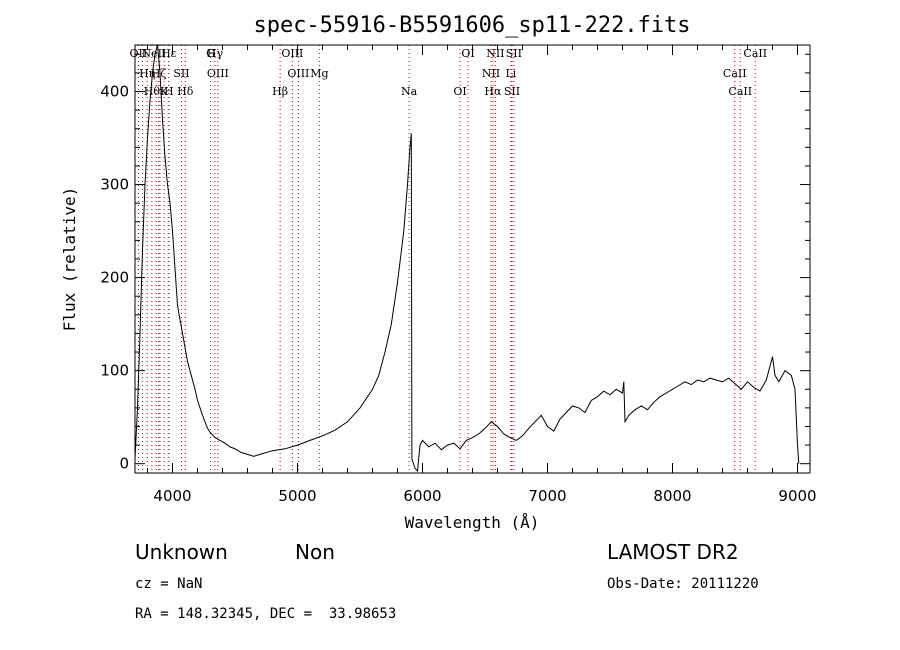 This screenshot has width=900, height=650. Describe the element at coordinates (547, 496) in the screenshot. I see `x-tick-label: 7000` at that location.